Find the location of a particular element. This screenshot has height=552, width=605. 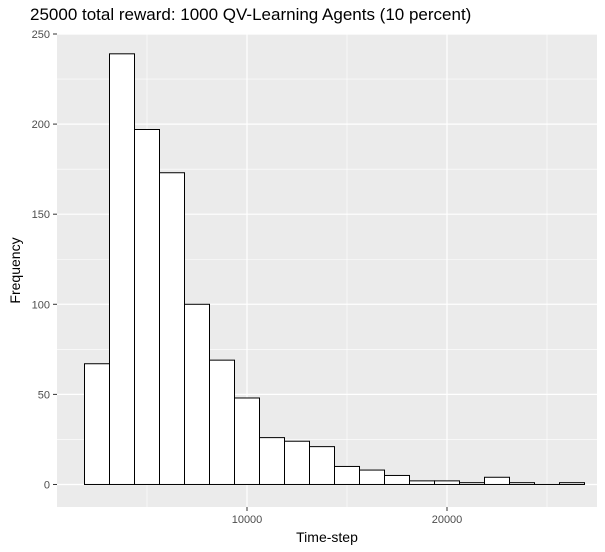

x-tick-label: 10000 is located at coordinates (247, 520).